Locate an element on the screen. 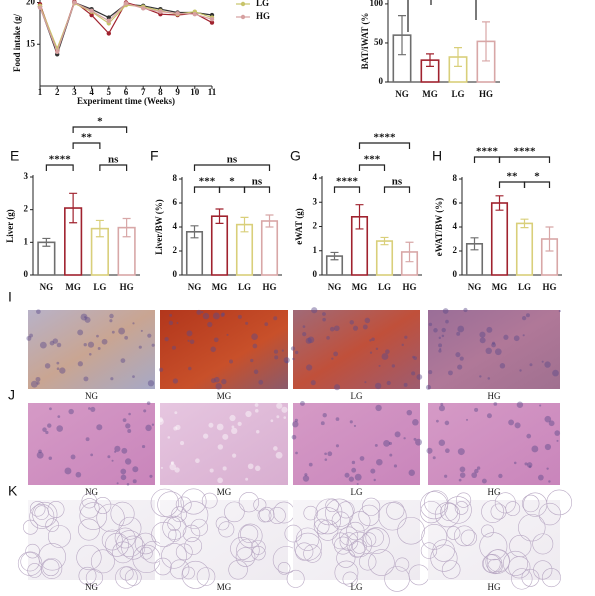 This screenshot has height=596, width=595. x-tick-label: 8 is located at coordinates (160, 92).